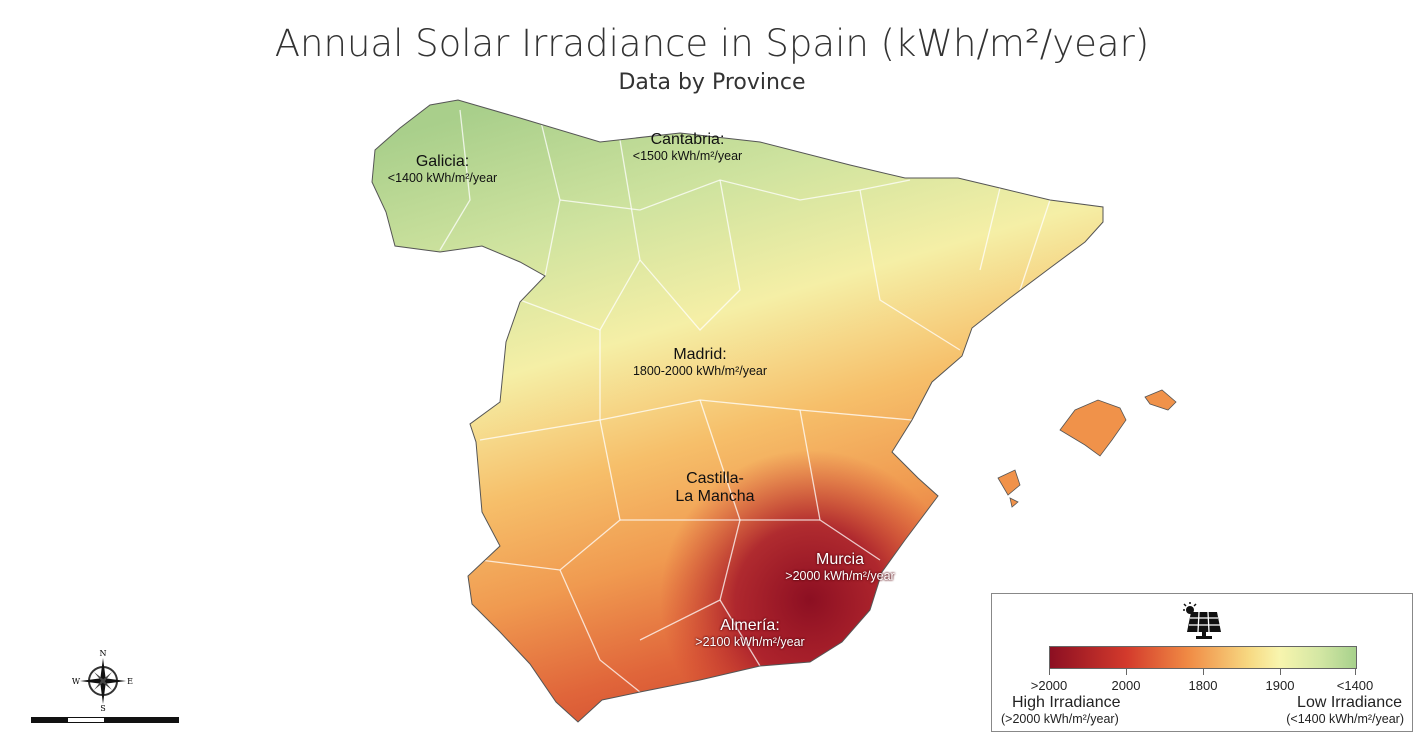  What do you see at coordinates (839, 559) in the screenshot?
I see `label-murcia-name: Murcia` at bounding box center [839, 559].